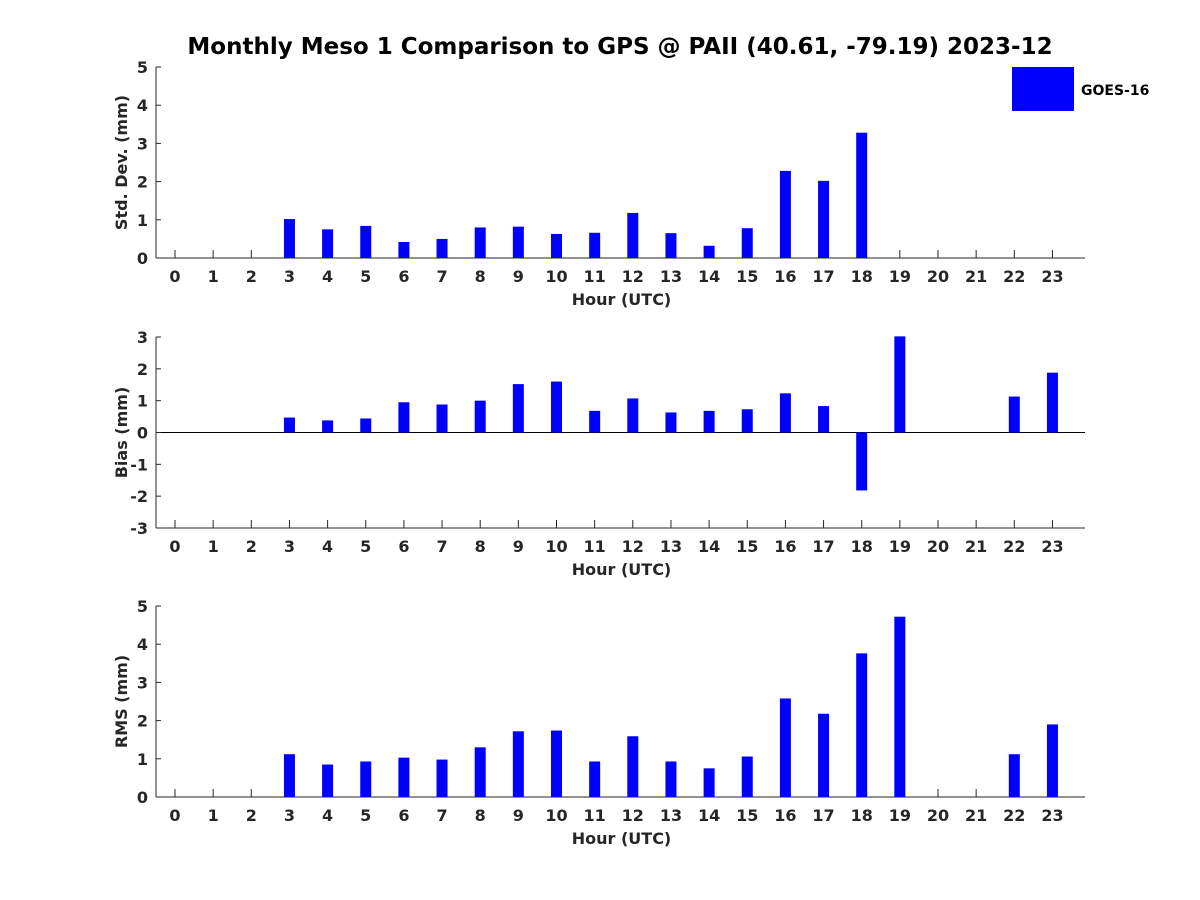 The height and width of the screenshot is (900, 1200). What do you see at coordinates (1043, 89) in the screenshot?
I see `legend-swatch` at bounding box center [1043, 89].